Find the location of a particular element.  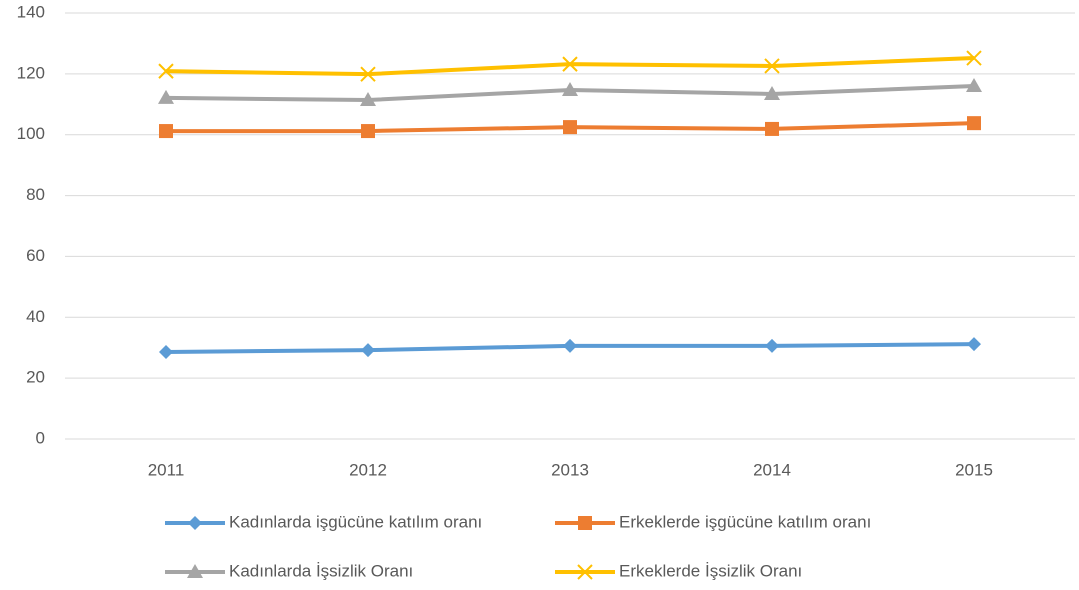

legend-label: Erkeklerde İşsizlik Oranı is located at coordinates (710, 570).